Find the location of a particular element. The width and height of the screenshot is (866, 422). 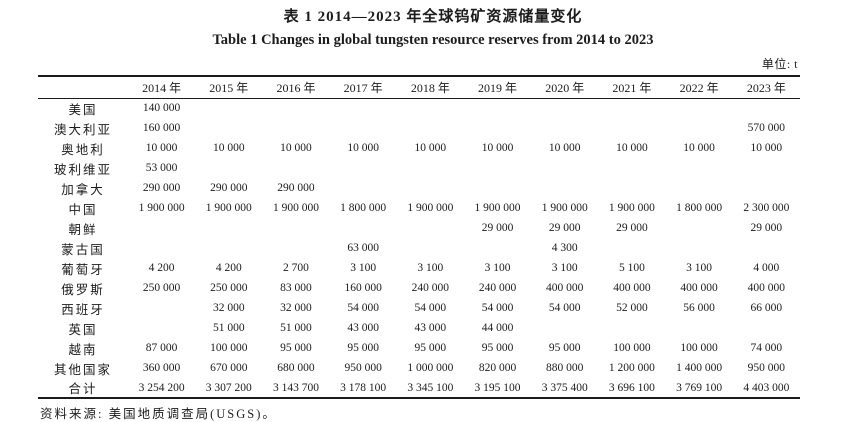

year-column-header: 2017 年 is located at coordinates (363, 87).